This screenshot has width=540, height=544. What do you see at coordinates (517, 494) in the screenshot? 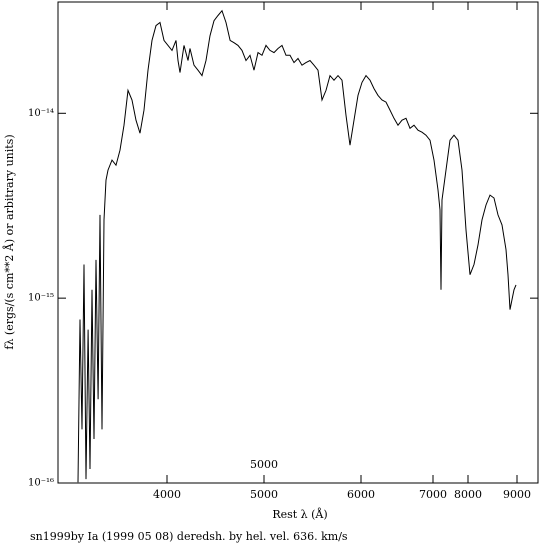
I see `x-tick-label: 9000` at bounding box center [517, 494].